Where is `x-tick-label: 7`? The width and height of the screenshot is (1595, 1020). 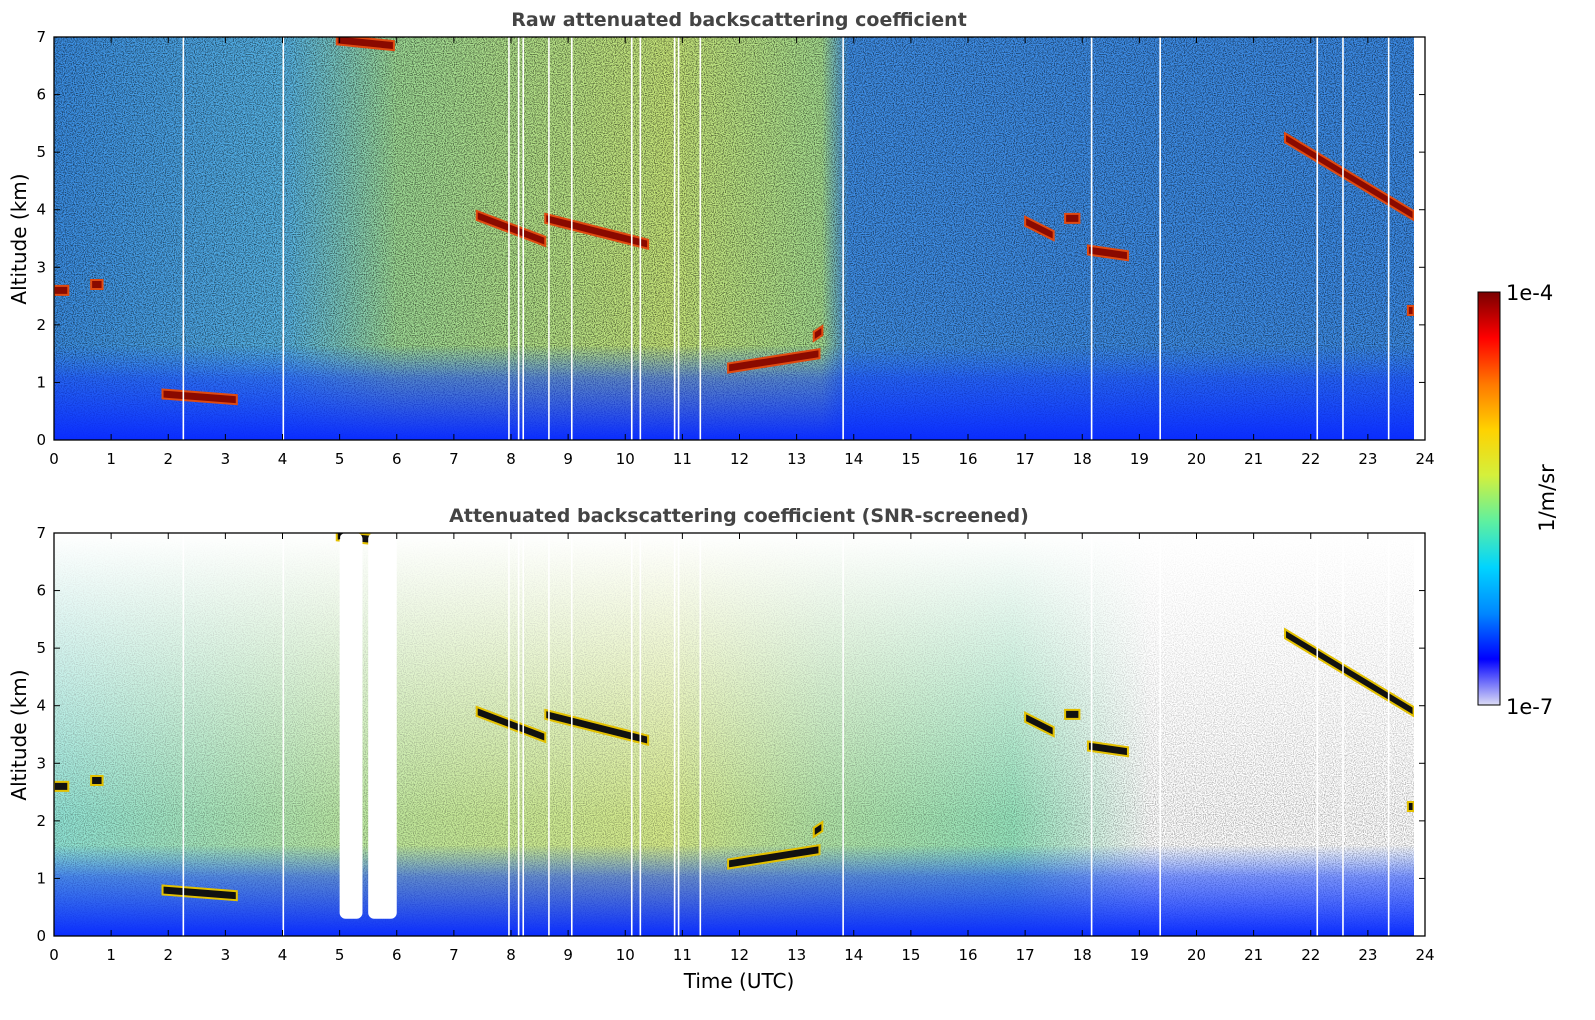
x-tick-label: 7 is located at coordinates (454, 459).